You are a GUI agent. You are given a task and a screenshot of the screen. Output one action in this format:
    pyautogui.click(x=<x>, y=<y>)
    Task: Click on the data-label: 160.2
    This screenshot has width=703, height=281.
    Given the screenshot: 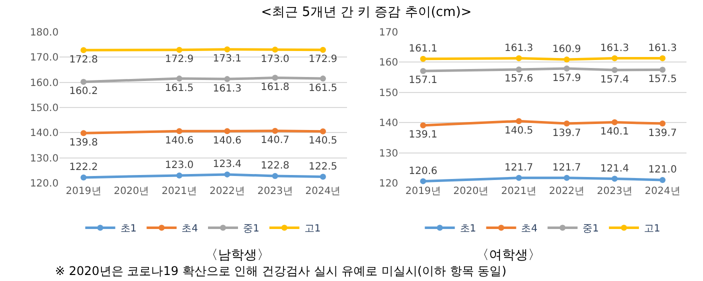 What is the action you would take?
    pyautogui.click(x=83, y=92)
    